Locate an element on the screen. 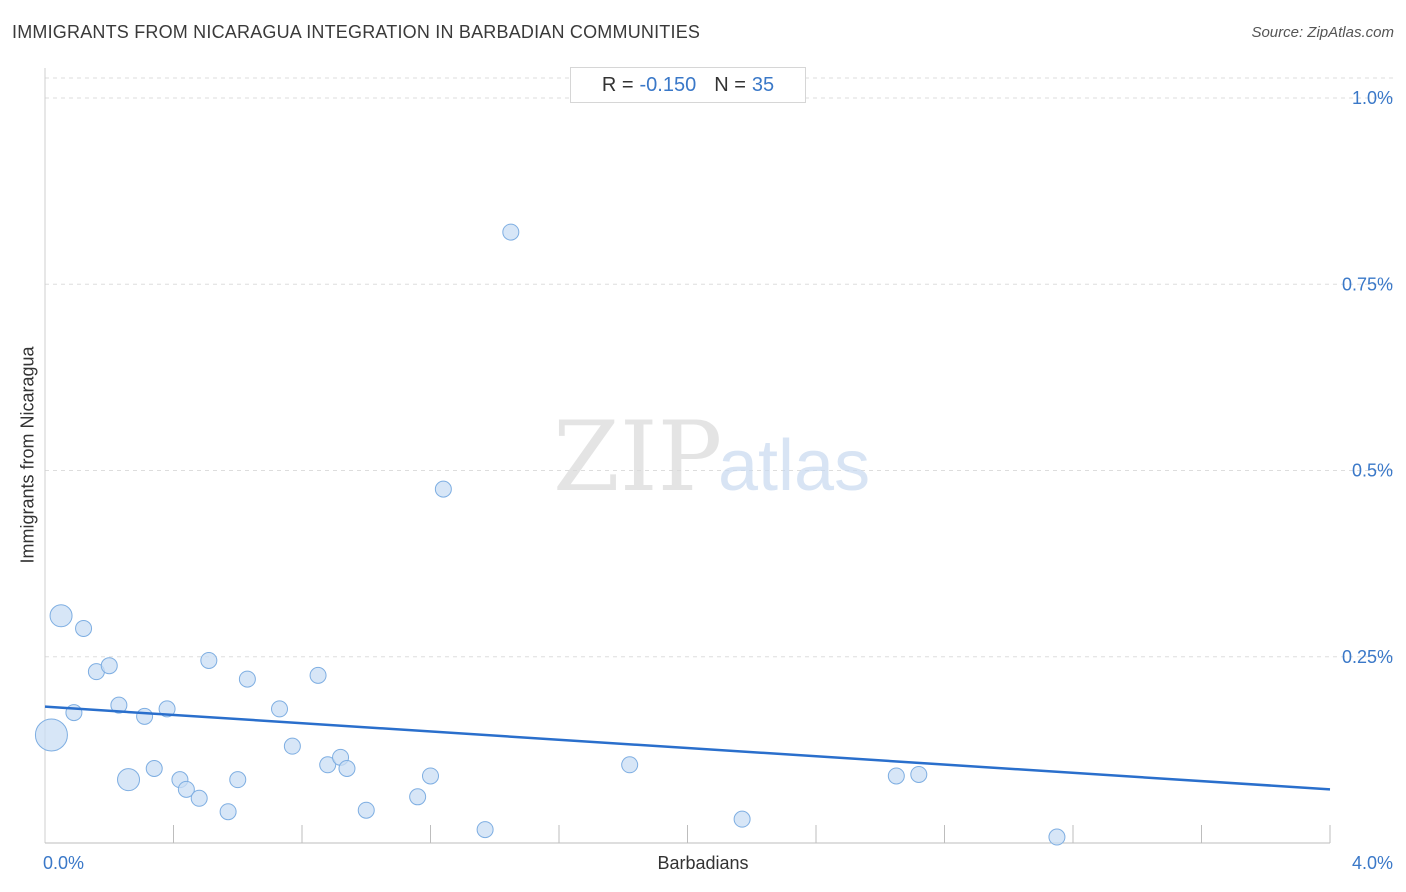 Image resolution: width=1406 pixels, height=892 pixels. y-tick-label-2: 0.75% is located at coordinates (1367, 284).